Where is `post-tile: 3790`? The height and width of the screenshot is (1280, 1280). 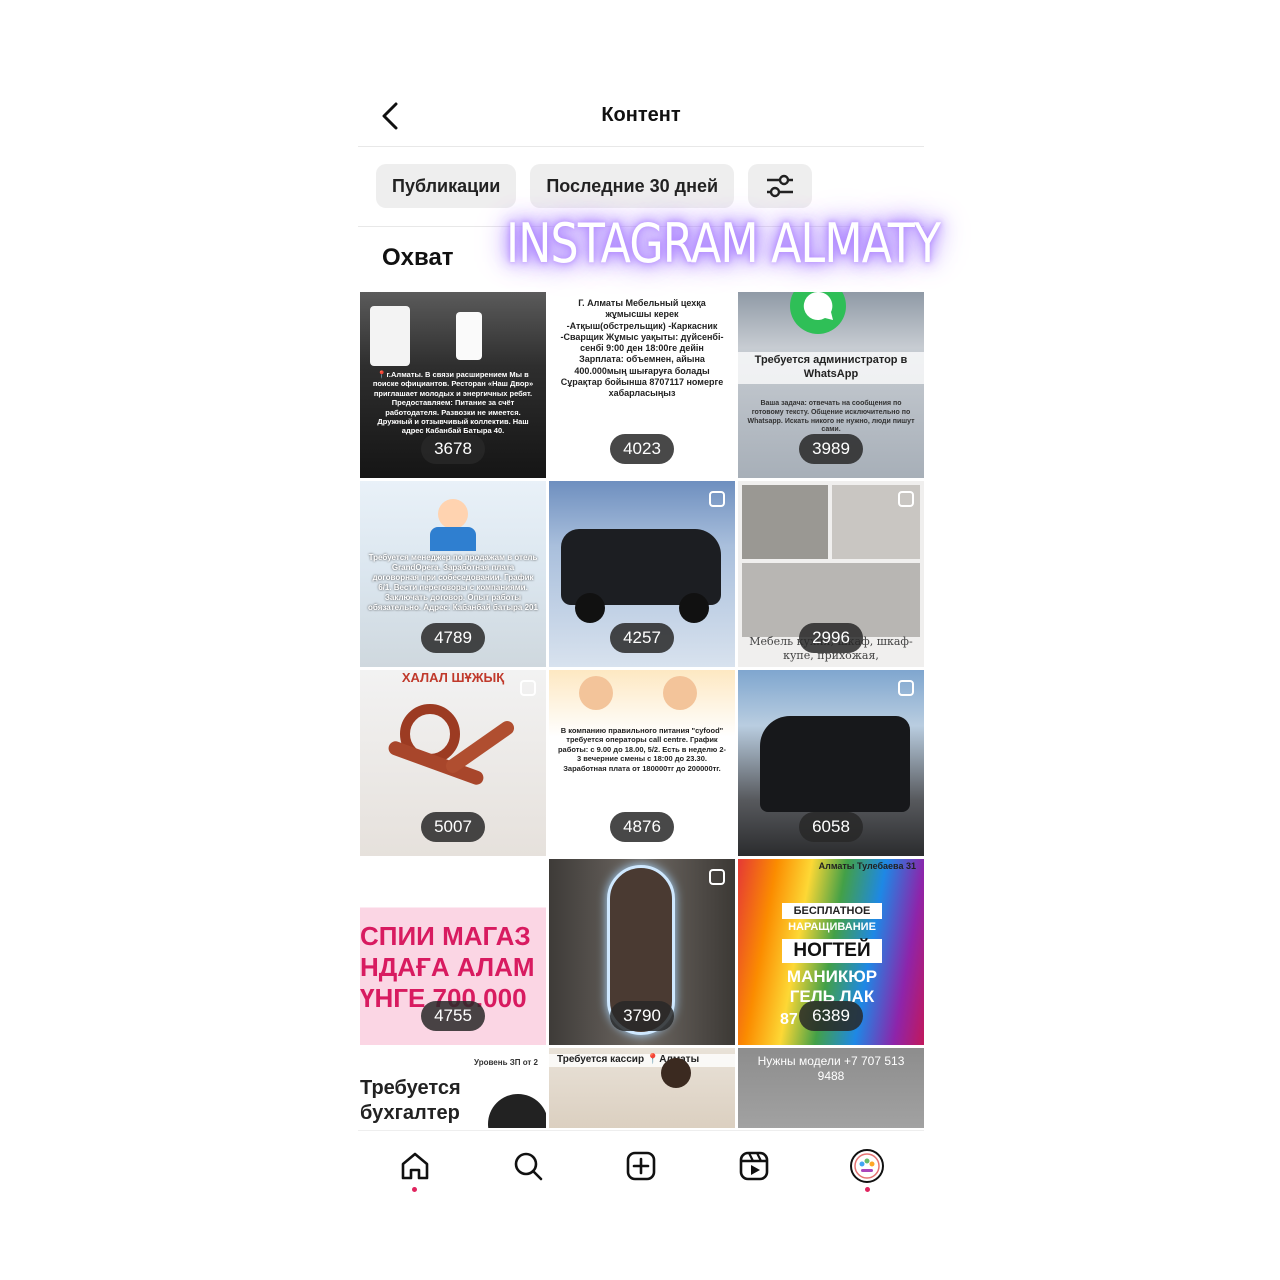
post-tile: 3790 is located at coordinates (642, 952).